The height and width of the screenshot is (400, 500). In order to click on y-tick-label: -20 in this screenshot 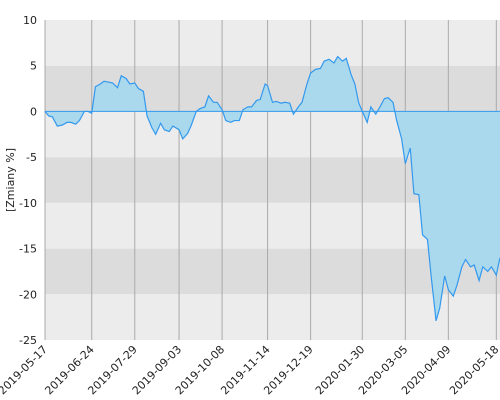, I will do `click(28, 294)`.